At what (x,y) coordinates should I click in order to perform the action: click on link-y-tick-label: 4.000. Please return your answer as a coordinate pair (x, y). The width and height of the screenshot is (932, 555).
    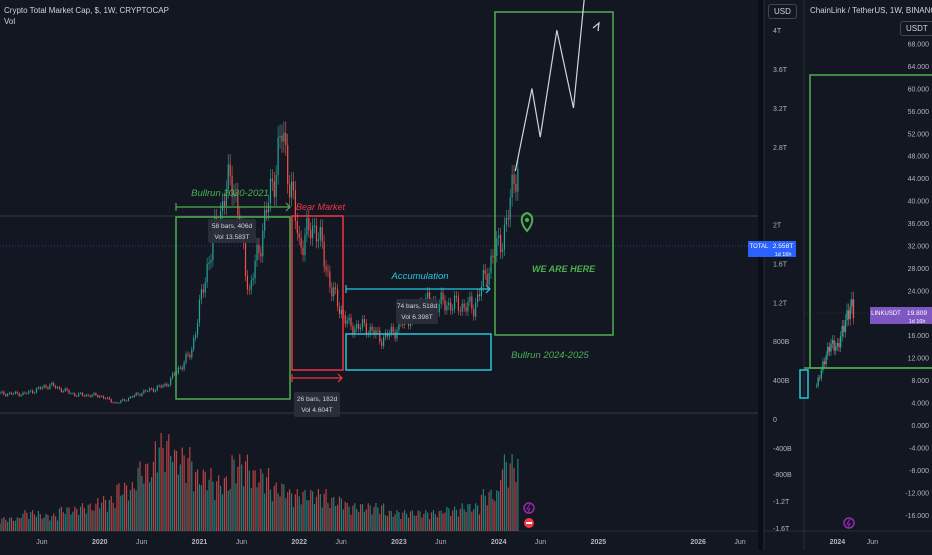
    Looking at the image, I should click on (920, 404).